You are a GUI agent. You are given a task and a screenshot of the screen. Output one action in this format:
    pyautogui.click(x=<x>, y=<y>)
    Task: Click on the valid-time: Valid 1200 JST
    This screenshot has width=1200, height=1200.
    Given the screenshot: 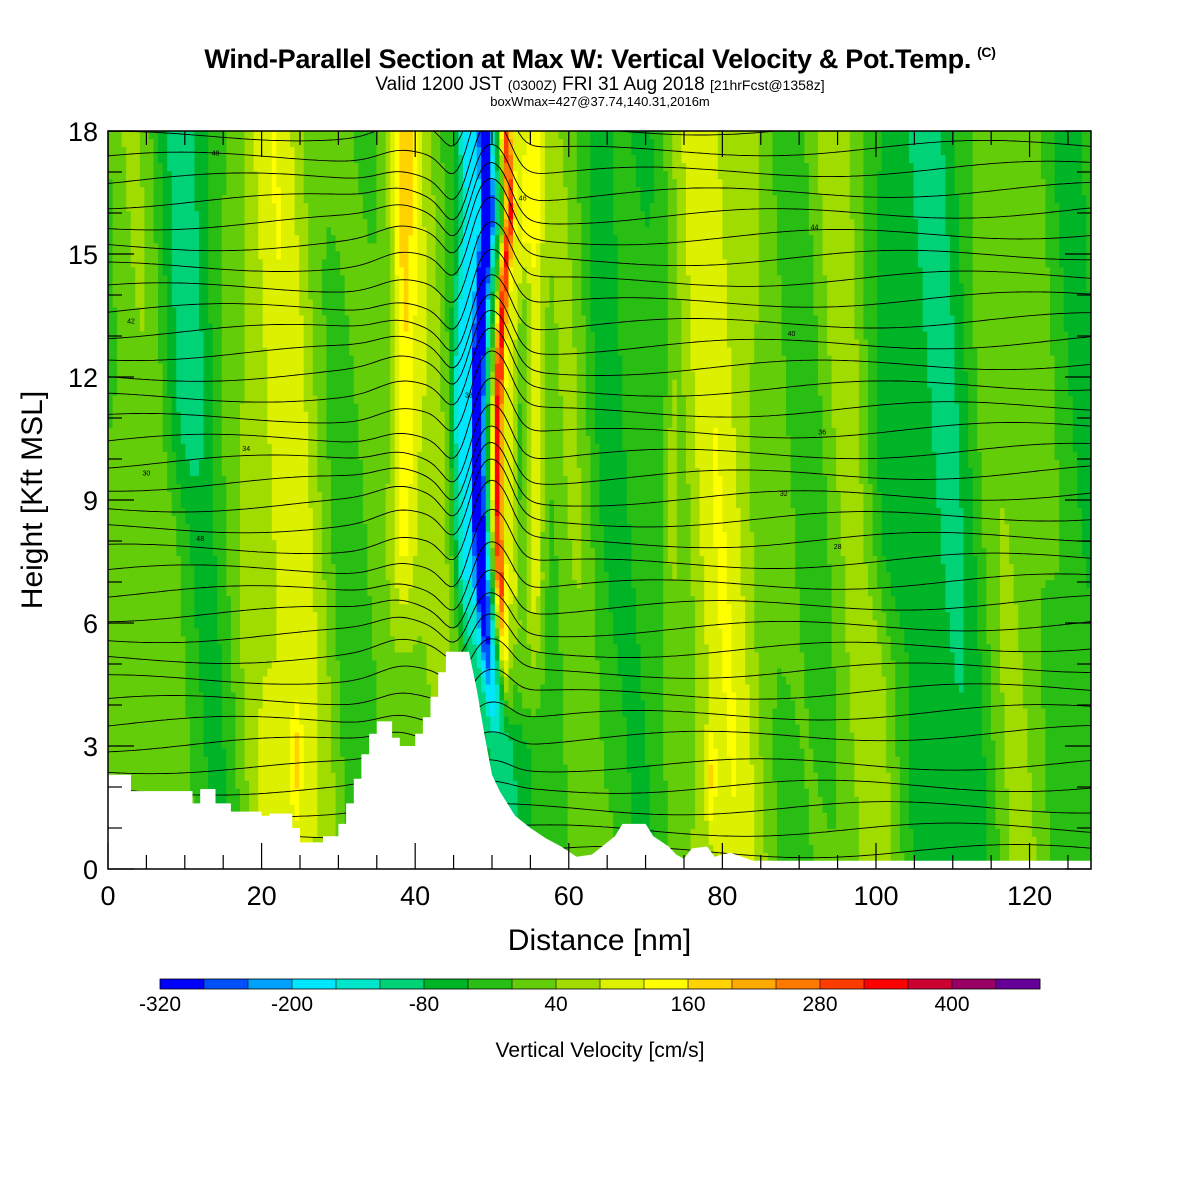 What is the action you would take?
    pyautogui.click(x=439, y=84)
    